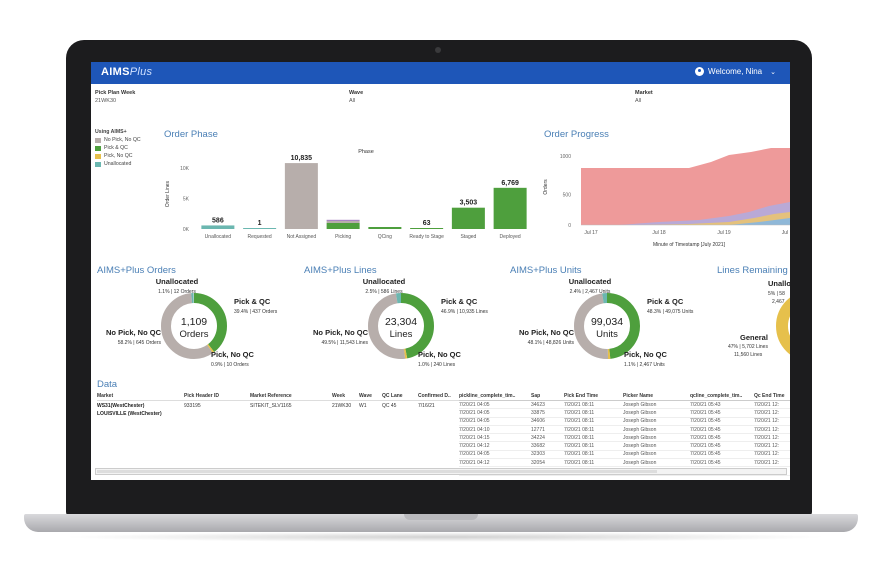 Image resolution: width=890 pixels, height=572 pixels. What do you see at coordinates (638, 396) in the screenshot?
I see `table-header-cell: Picker Name` at bounding box center [638, 396].